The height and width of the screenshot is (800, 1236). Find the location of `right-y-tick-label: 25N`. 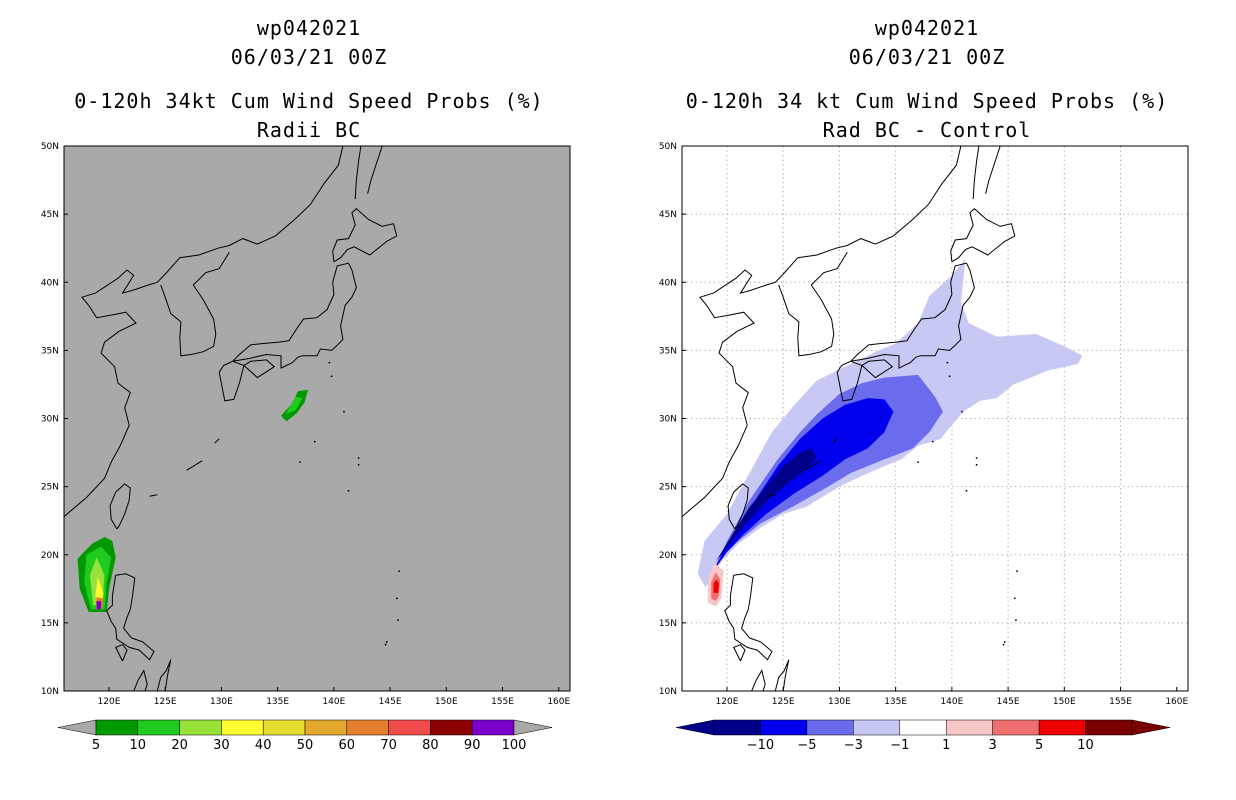

right-y-tick-label: 25N is located at coordinates (668, 488).